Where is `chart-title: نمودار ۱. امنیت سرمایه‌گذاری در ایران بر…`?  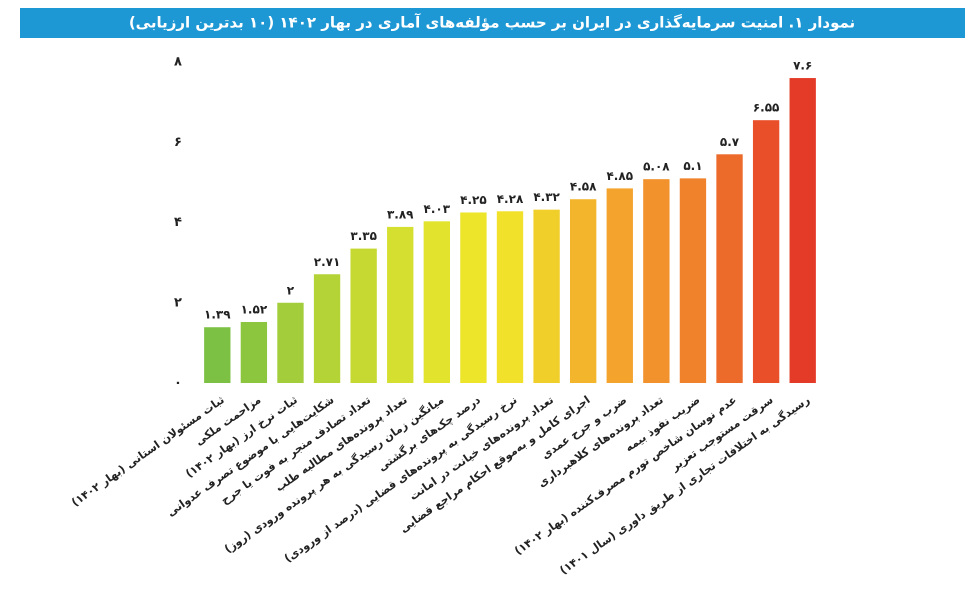 chart-title: نمودار ۱. امنیت سرمایه‌گذاری در ایران بر… is located at coordinates (492, 23).